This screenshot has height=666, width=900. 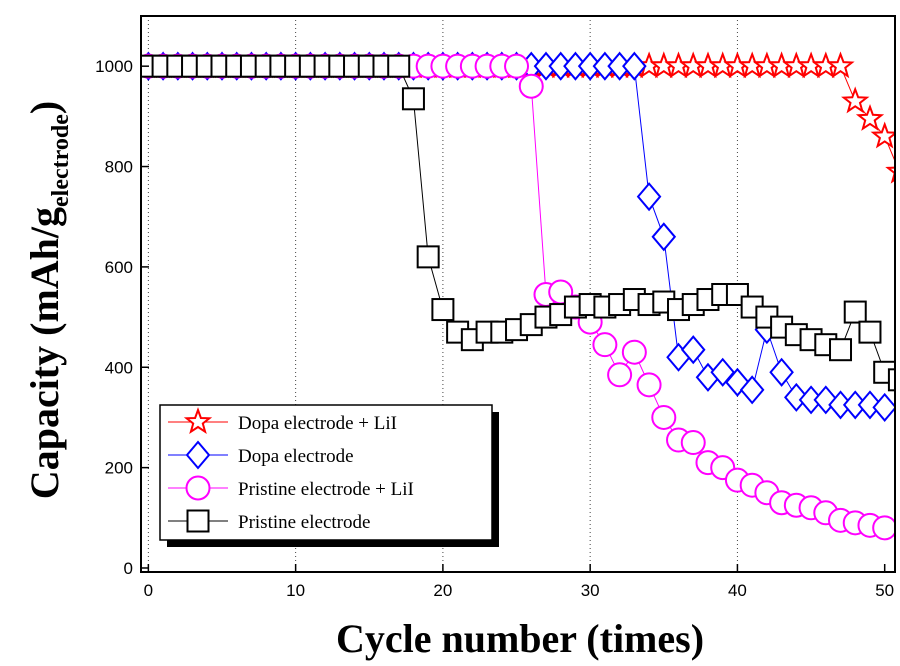 What do you see at coordinates (296, 456) in the screenshot?
I see `legend-label: Dopa electrode` at bounding box center [296, 456].